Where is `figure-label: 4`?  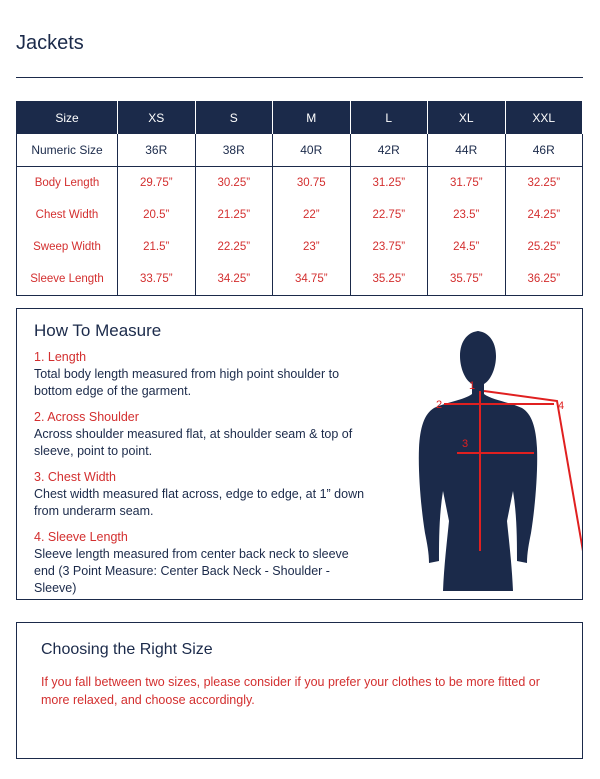
figure-label: 4 is located at coordinates (561, 406).